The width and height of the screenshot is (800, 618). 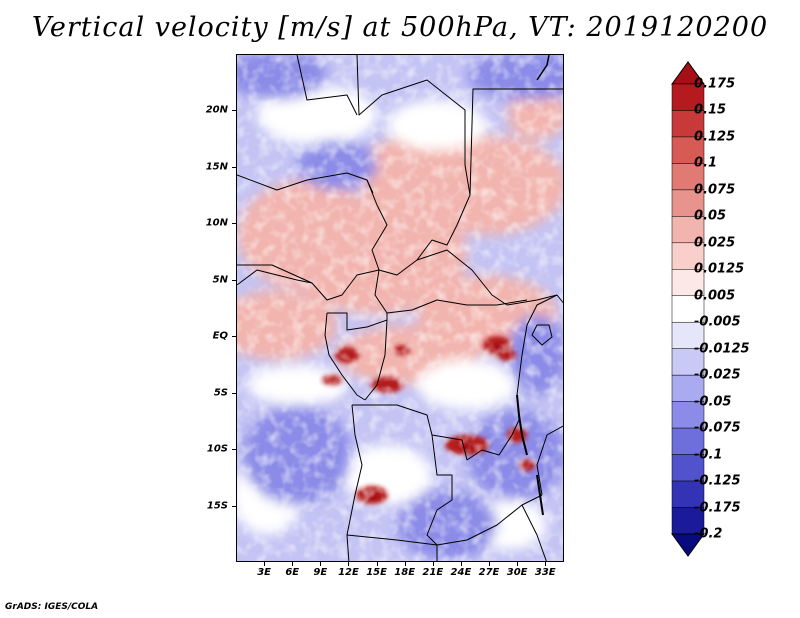 I want to click on congo-drc, so click(x=376, y=360).